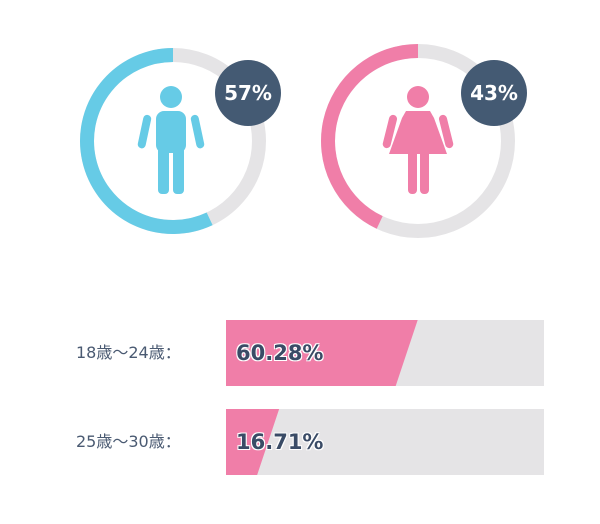  Describe the element at coordinates (385, 442) in the screenshot. I see `age-bar-track: 16.71%` at that location.